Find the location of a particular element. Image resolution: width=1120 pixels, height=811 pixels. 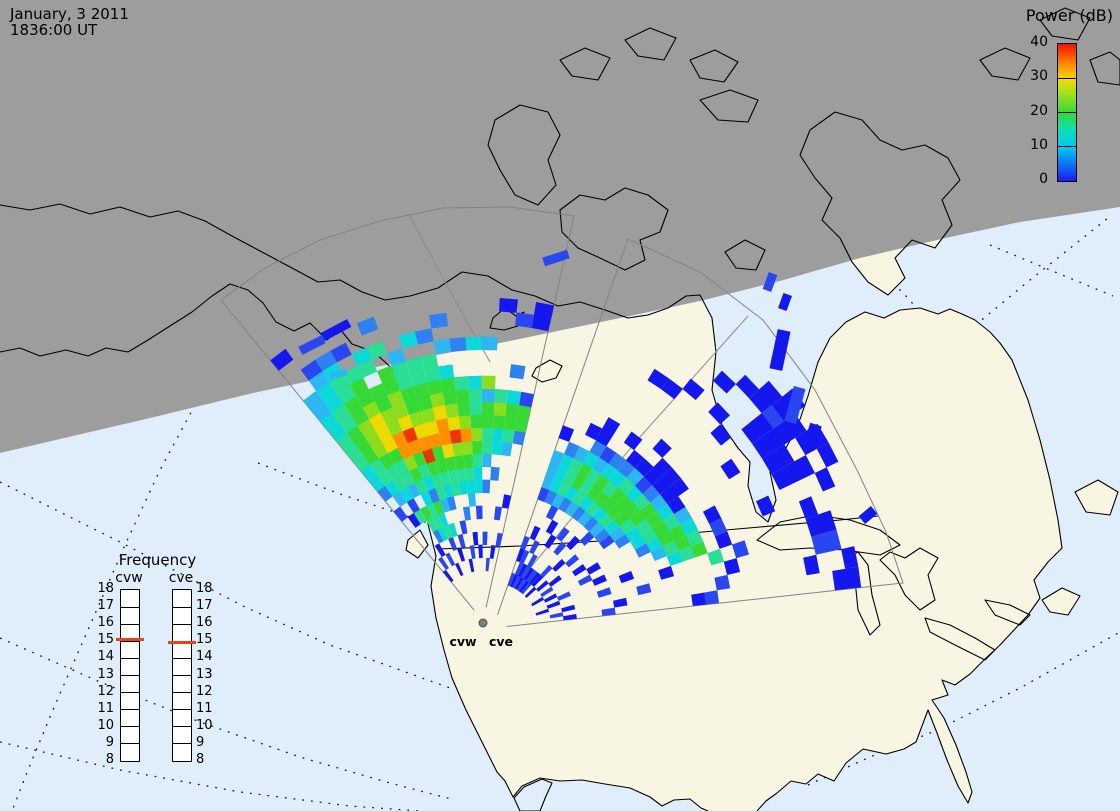

frequency-scale-cve is located at coordinates (182, 675).